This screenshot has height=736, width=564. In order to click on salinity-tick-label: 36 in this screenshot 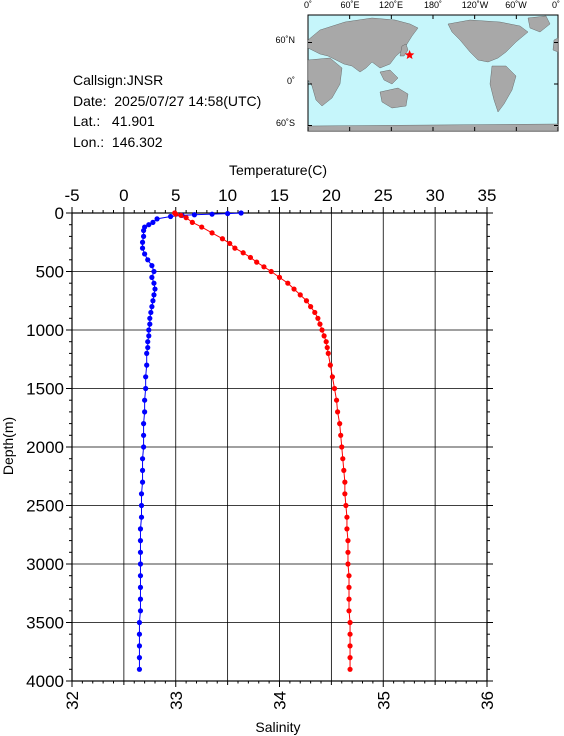, I will do `click(487, 700)`.